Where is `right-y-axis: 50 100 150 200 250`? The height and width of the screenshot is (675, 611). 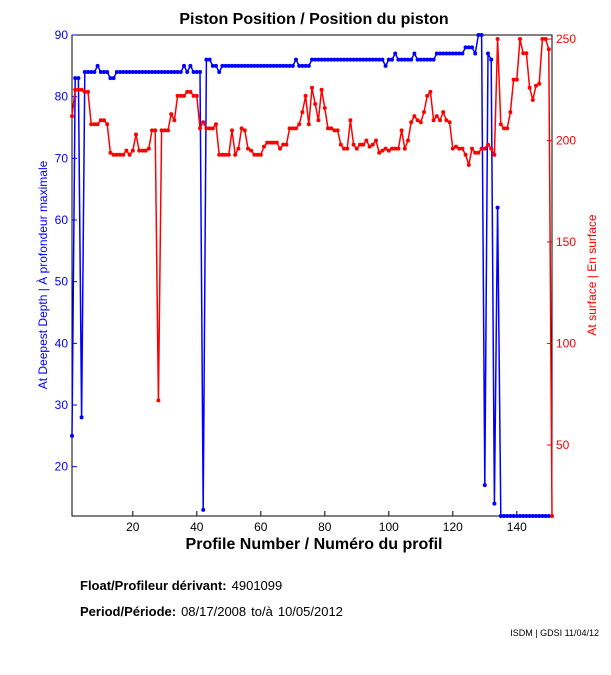
right-y-axis: 50 100 150 200 250 is located at coordinates (561, 242).